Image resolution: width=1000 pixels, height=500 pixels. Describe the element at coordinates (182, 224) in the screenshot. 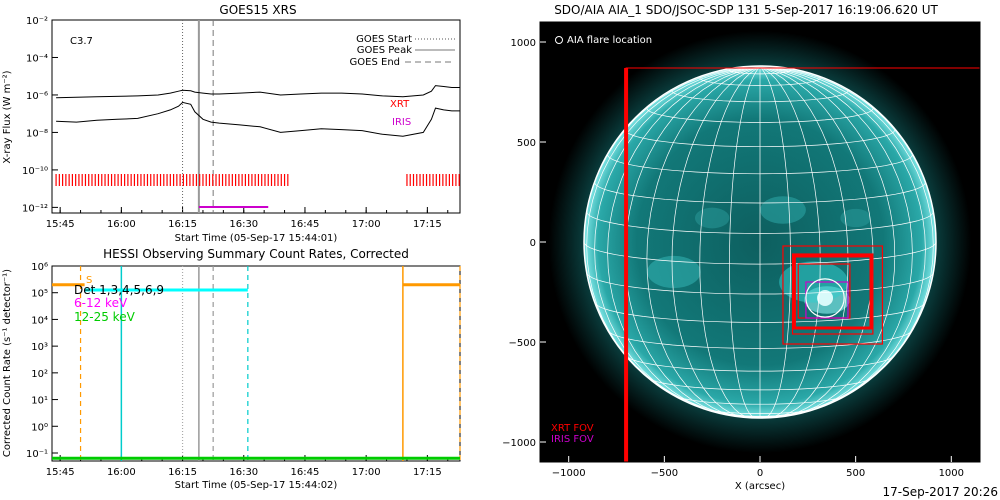

I see `goes-x-tick-label: 16:15` at that location.